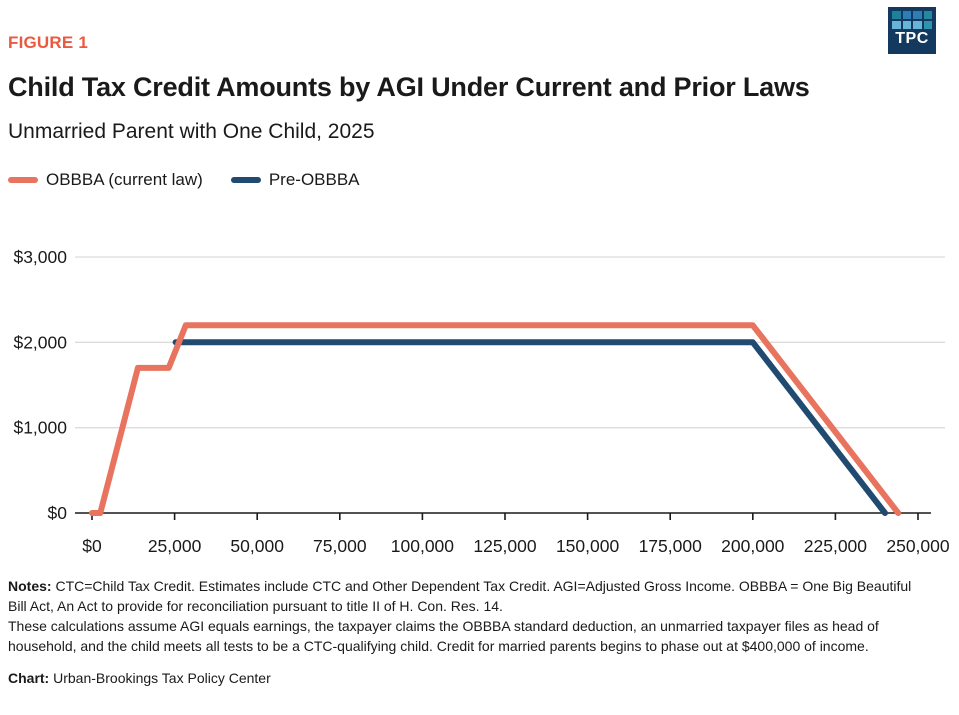 Image resolution: width=959 pixels, height=715 pixels. Describe the element at coordinates (503, 516) in the screenshot. I see `x-axis` at that location.